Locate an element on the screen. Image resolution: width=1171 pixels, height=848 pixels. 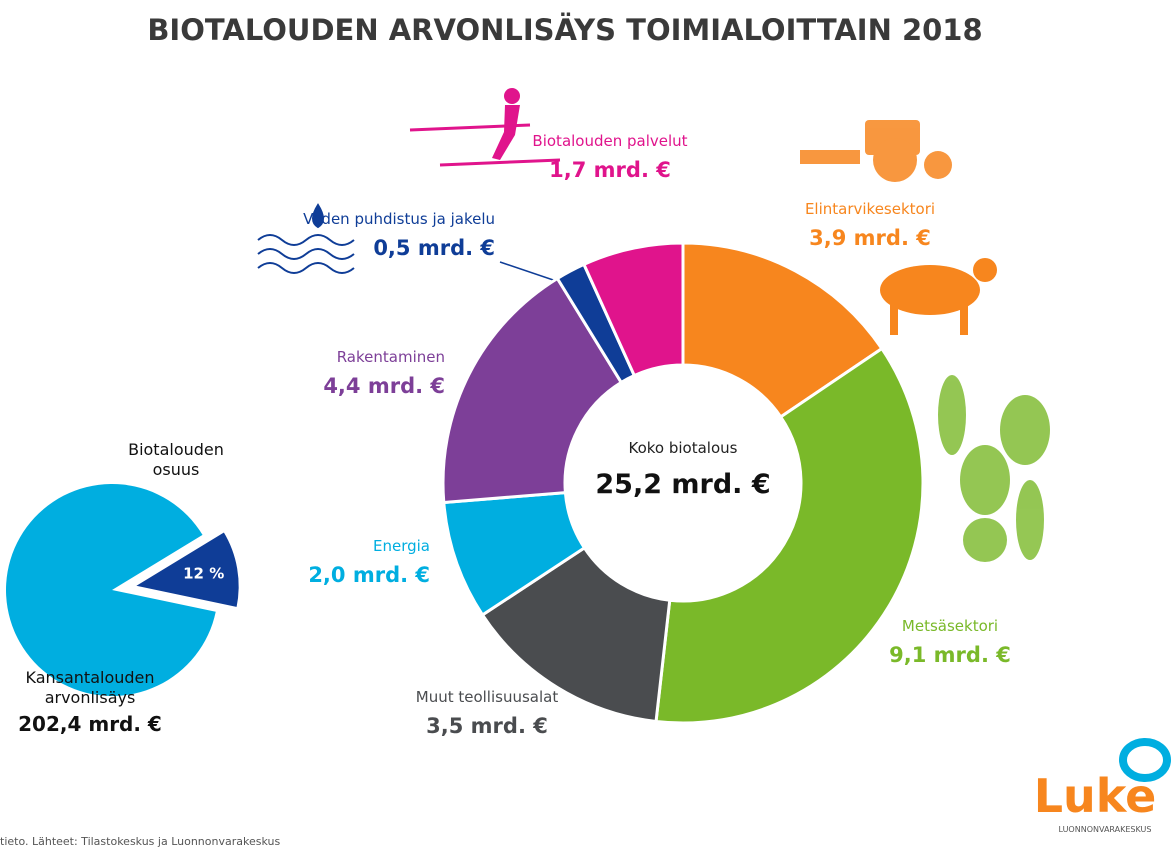
value-label: 0,5 mrd. € is located at coordinates (434, 247).